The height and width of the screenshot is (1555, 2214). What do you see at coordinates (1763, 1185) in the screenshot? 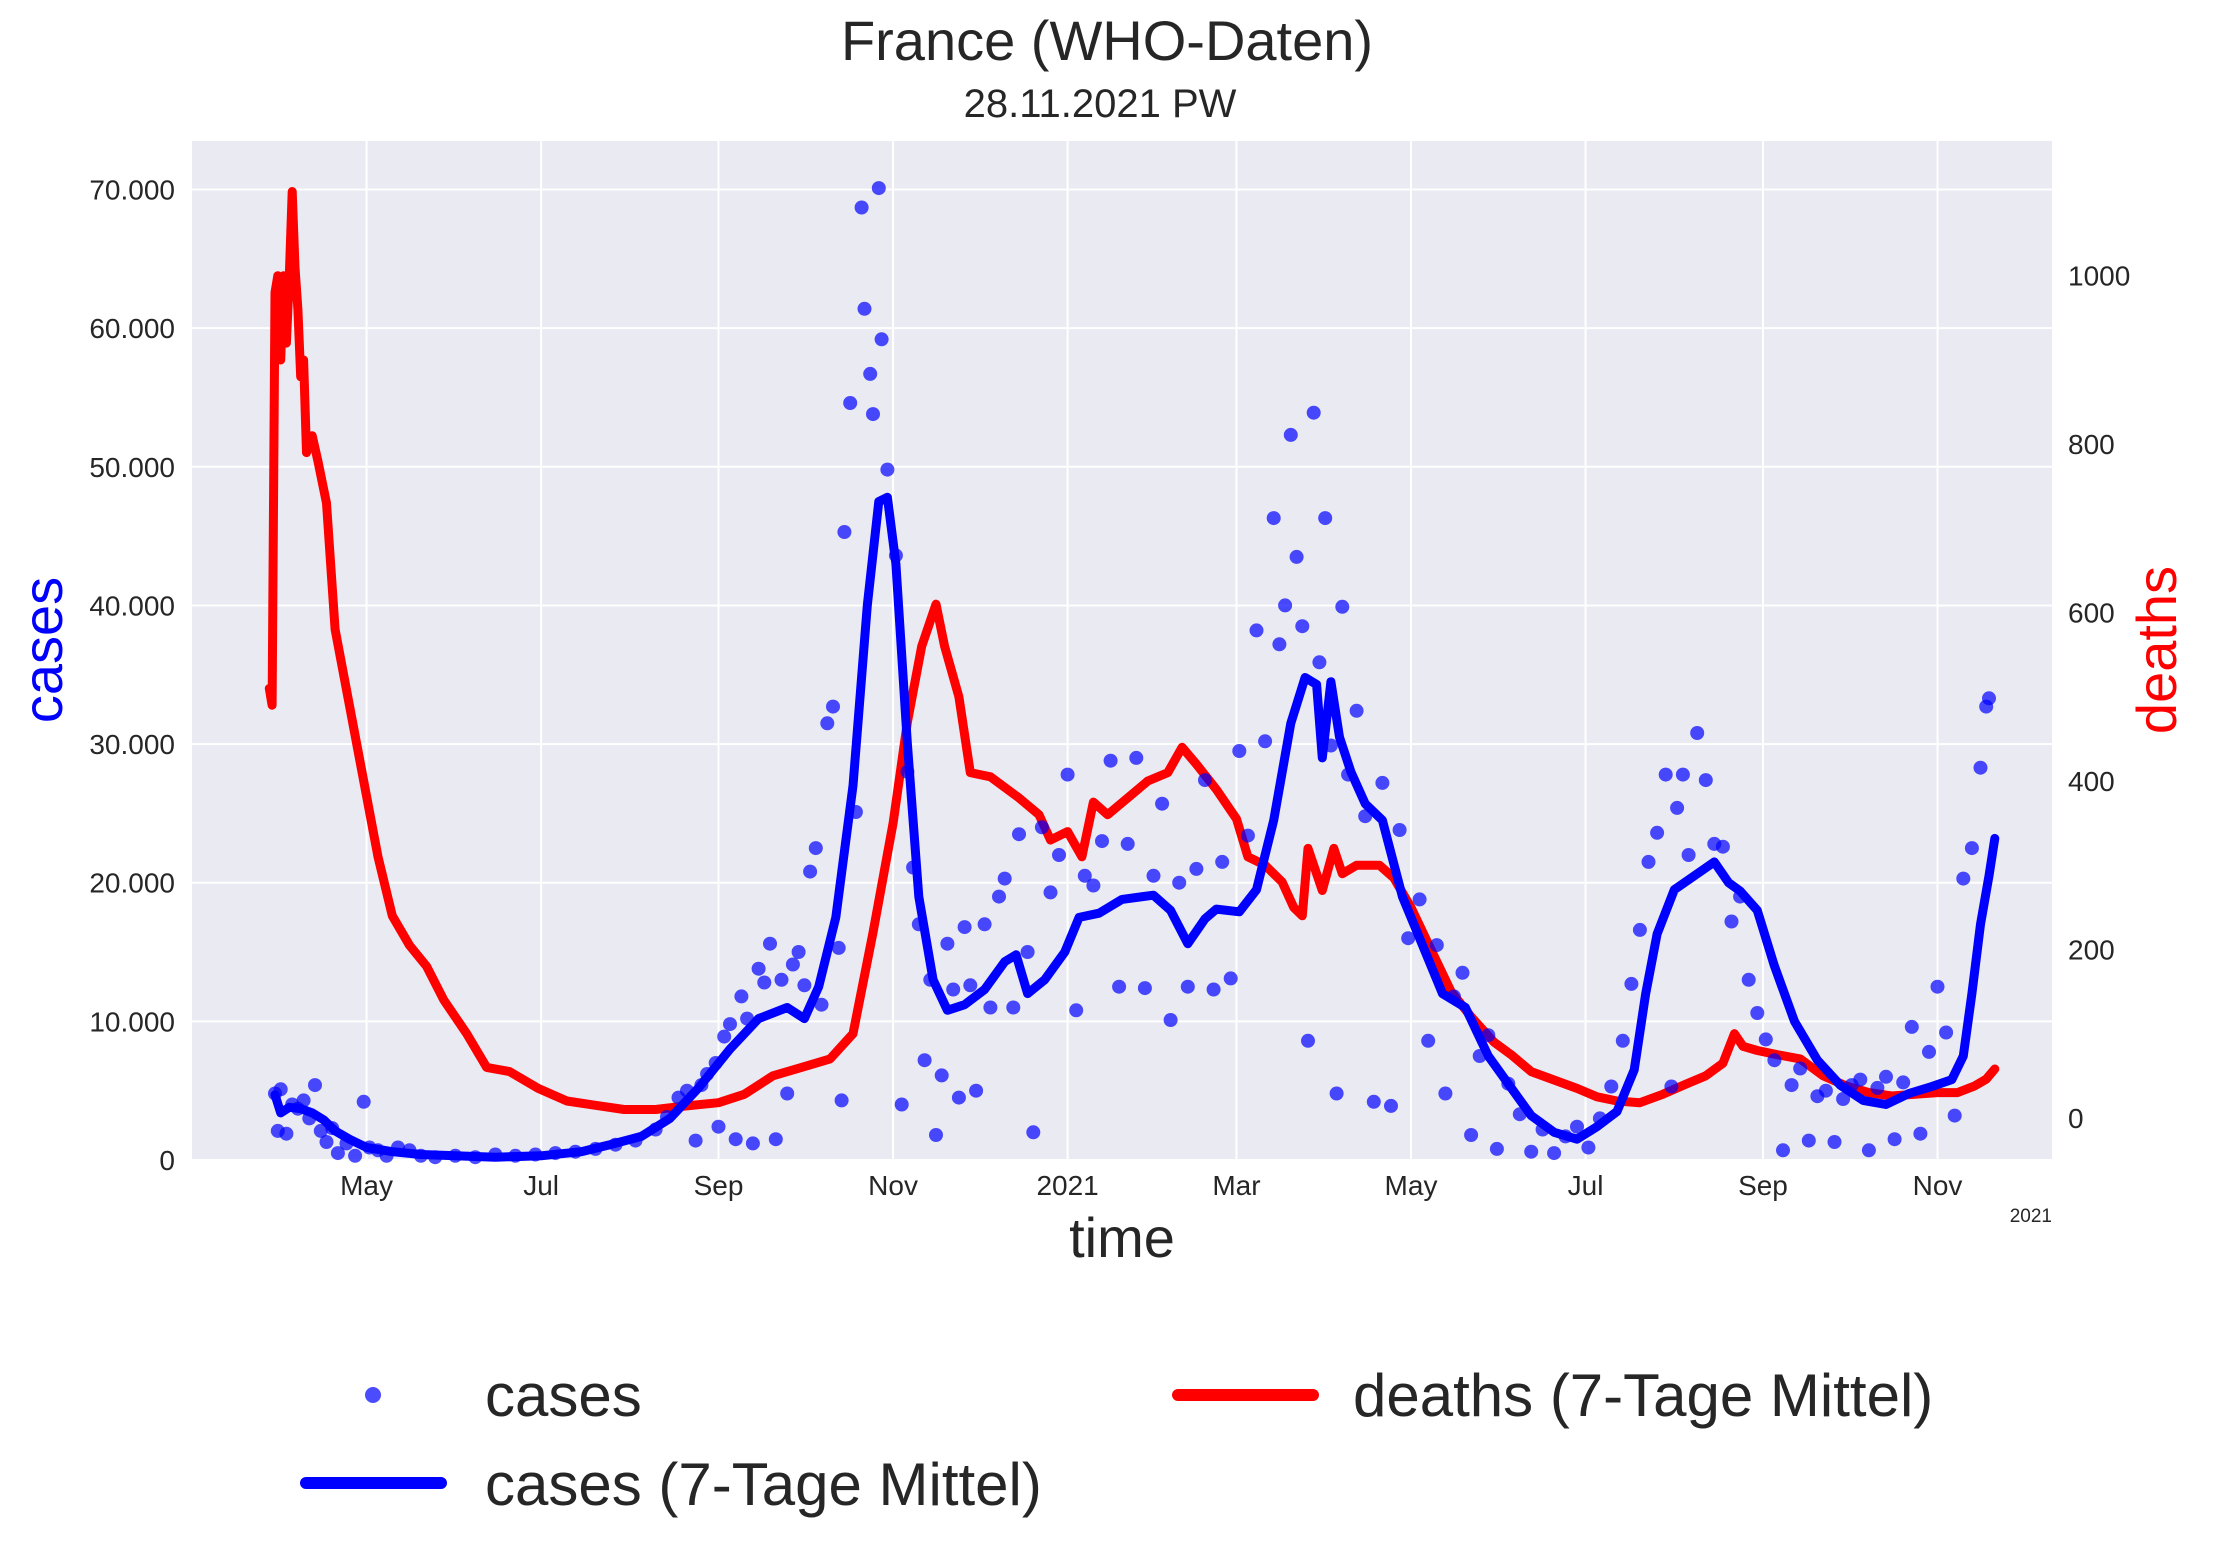
I see `x-tick-label: Sep` at bounding box center [1763, 1185].